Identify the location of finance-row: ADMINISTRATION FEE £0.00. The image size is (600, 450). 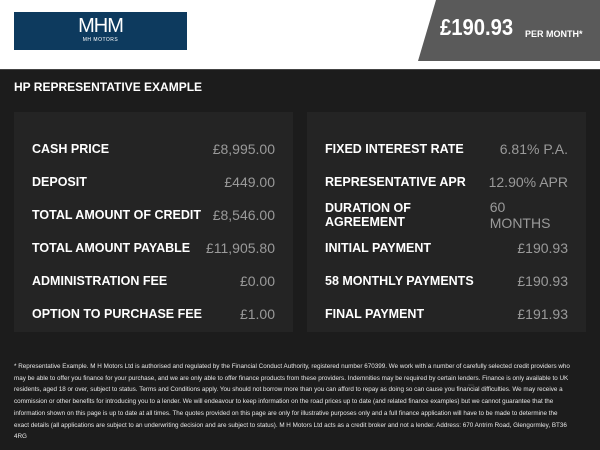
(153, 280).